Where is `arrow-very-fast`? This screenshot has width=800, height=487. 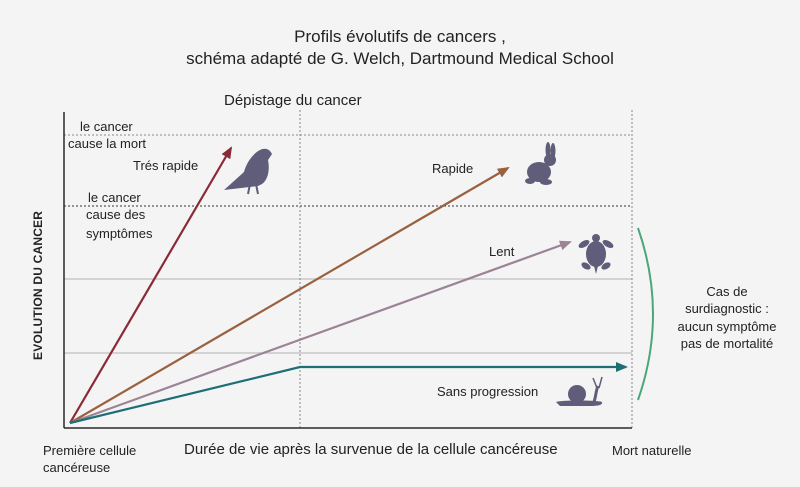
arrow-very-fast is located at coordinates (151, 285).